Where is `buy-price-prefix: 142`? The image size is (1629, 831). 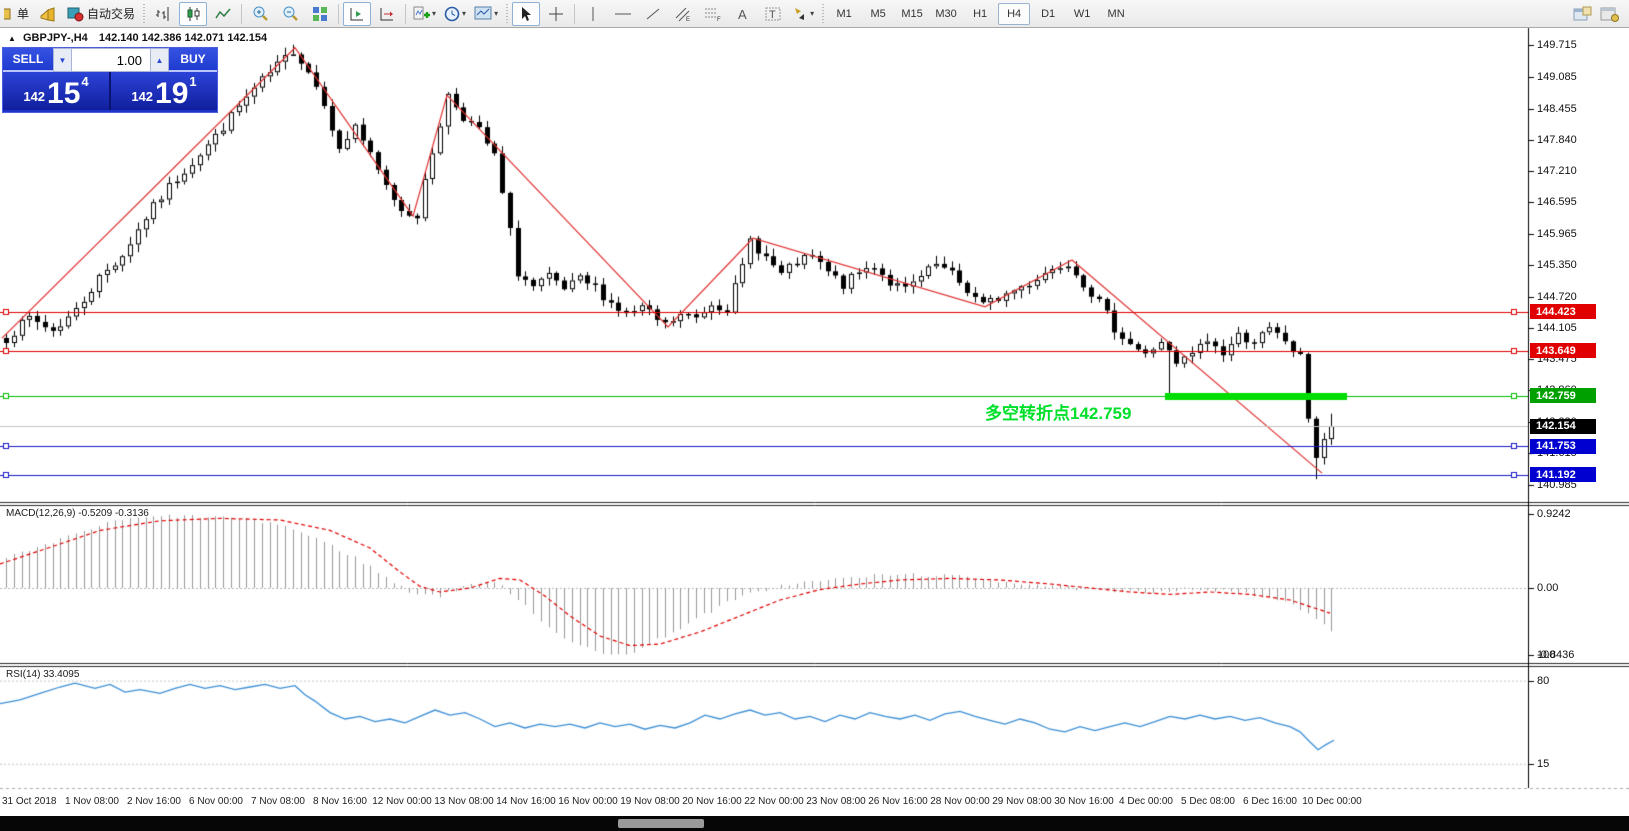
buy-price-prefix: 142 is located at coordinates (142, 96).